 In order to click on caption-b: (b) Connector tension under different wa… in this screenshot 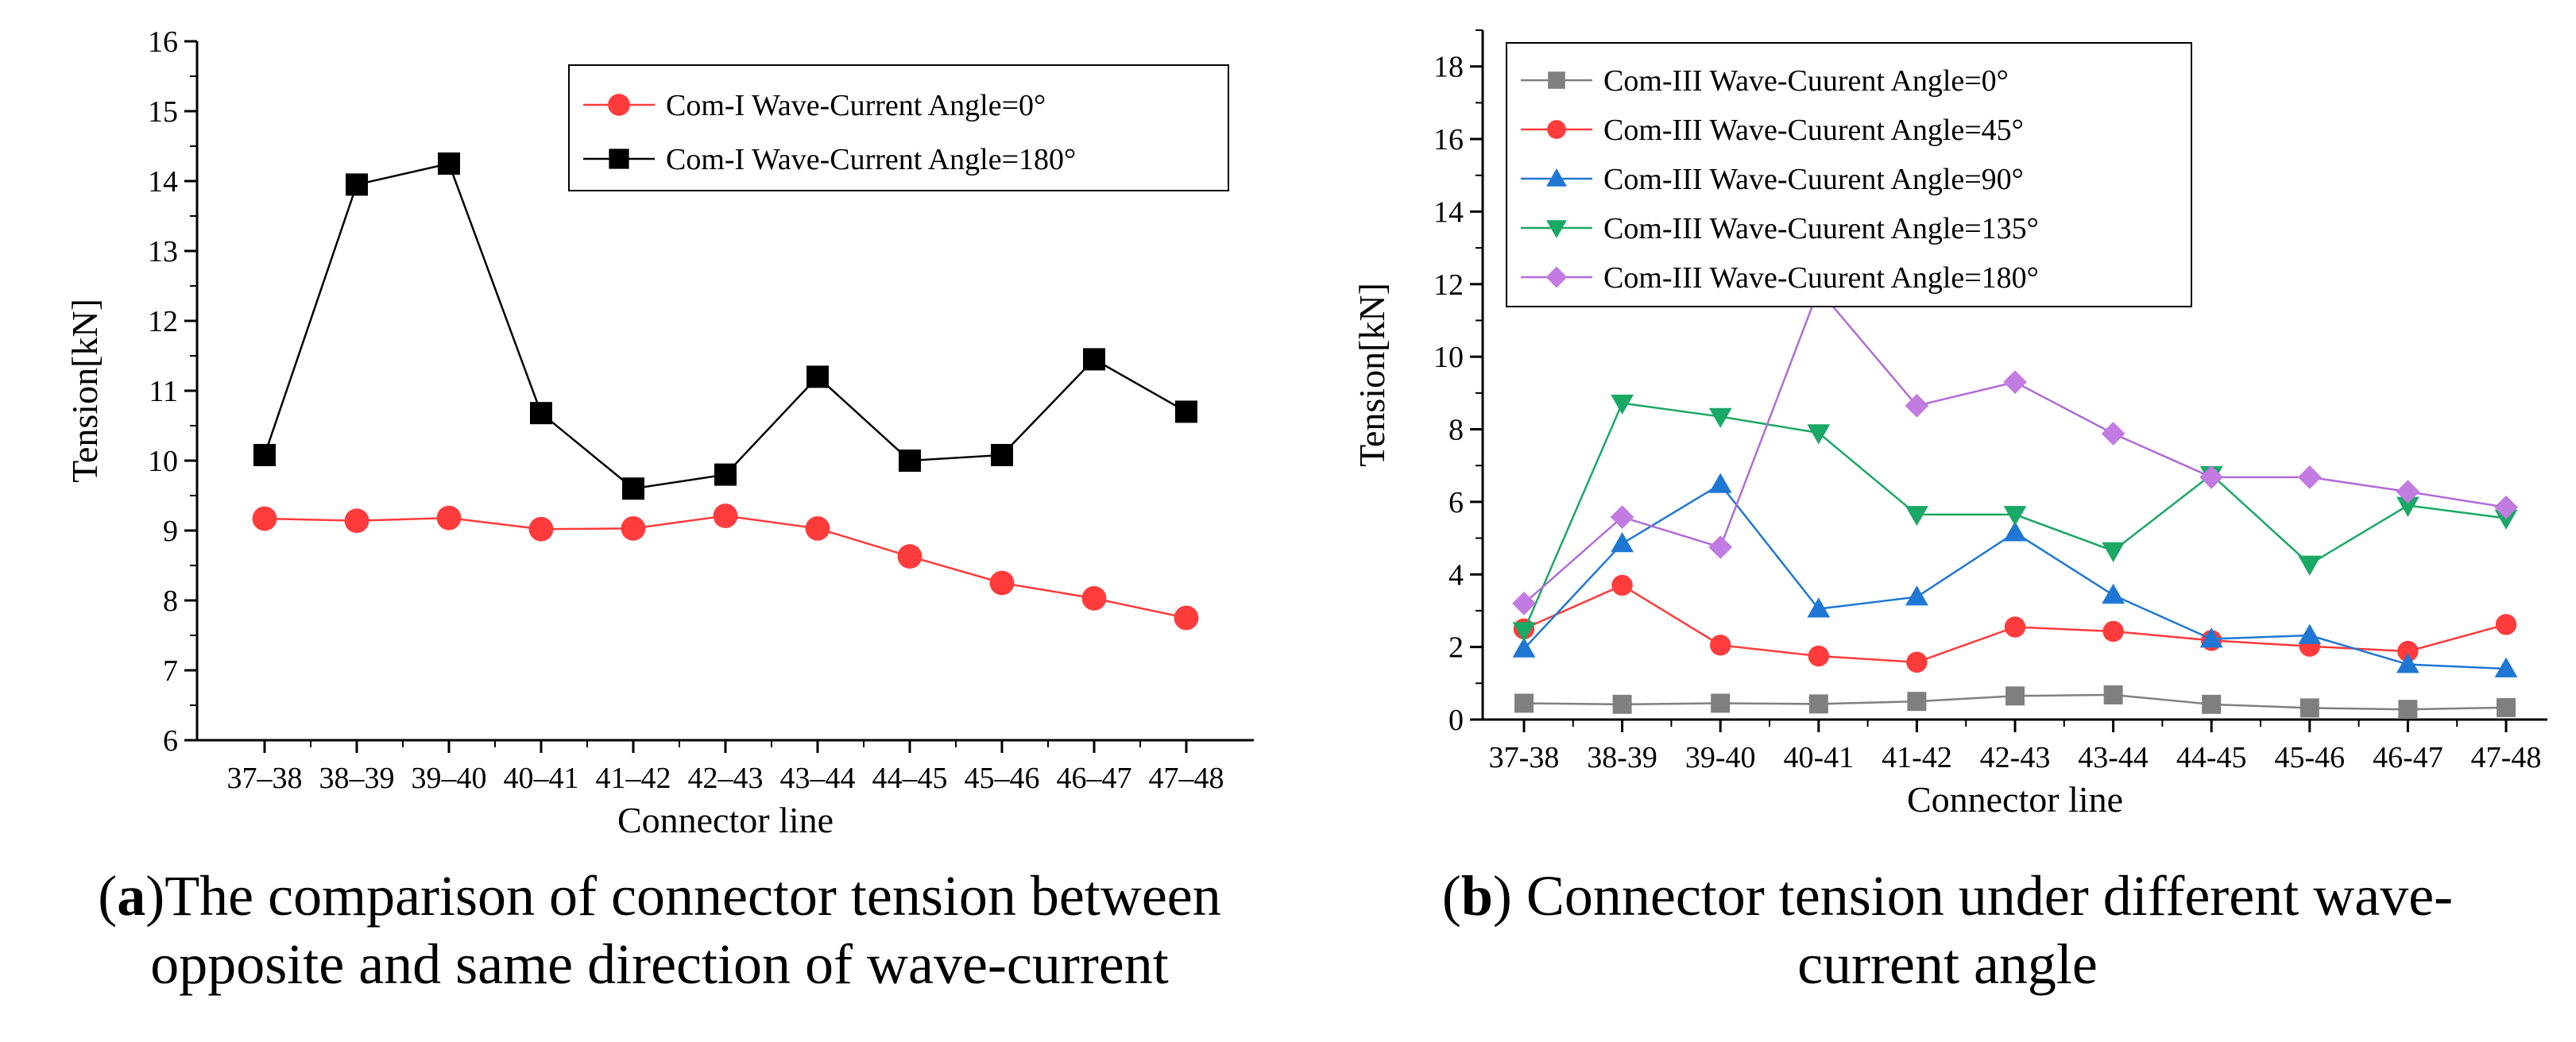, I will do `click(1947, 930)`.